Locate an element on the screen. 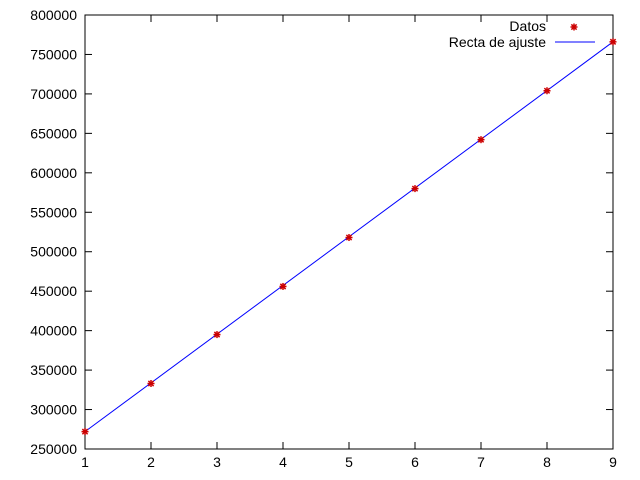 The height and width of the screenshot is (480, 640). x-tick-label: 4 is located at coordinates (283, 462).